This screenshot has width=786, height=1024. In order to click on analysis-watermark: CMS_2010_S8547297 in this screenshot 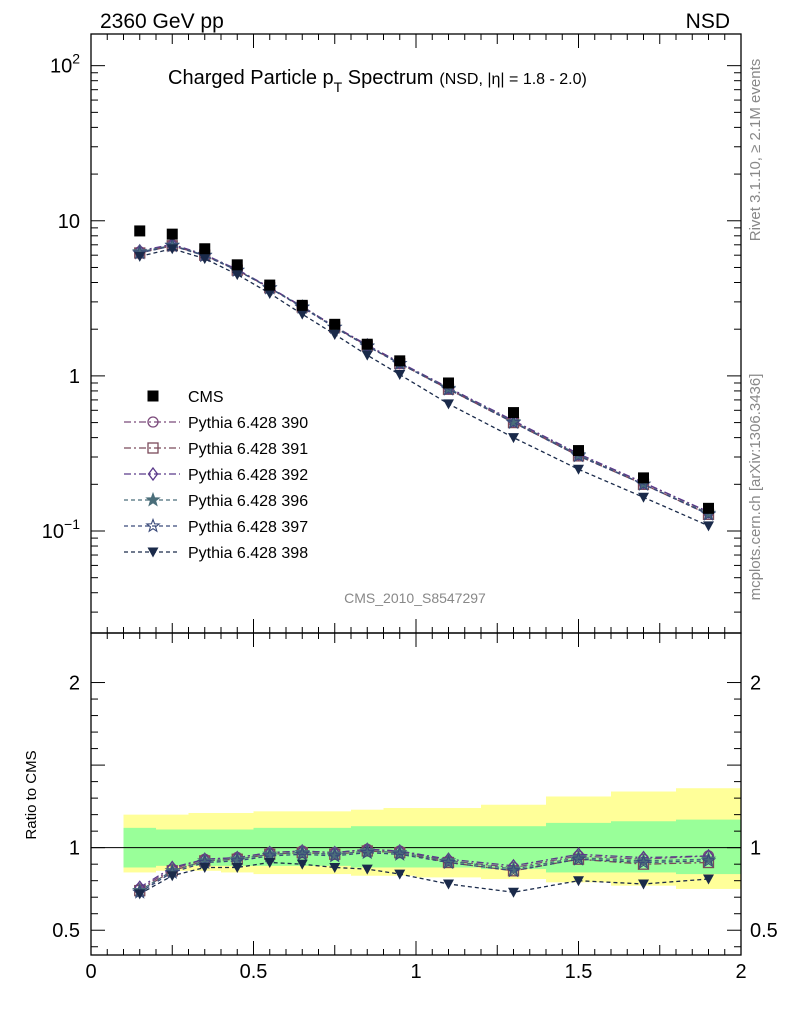, I will do `click(415, 598)`.